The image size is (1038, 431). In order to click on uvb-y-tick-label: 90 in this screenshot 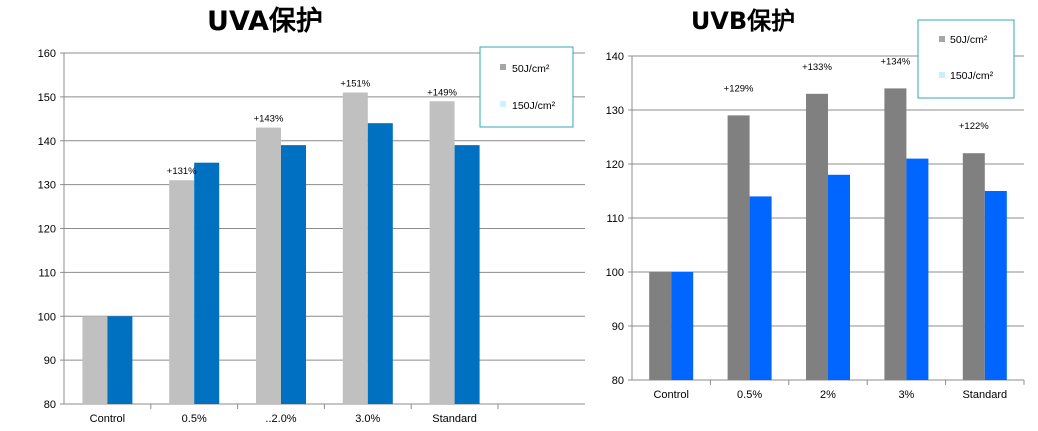, I will do `click(618, 327)`.